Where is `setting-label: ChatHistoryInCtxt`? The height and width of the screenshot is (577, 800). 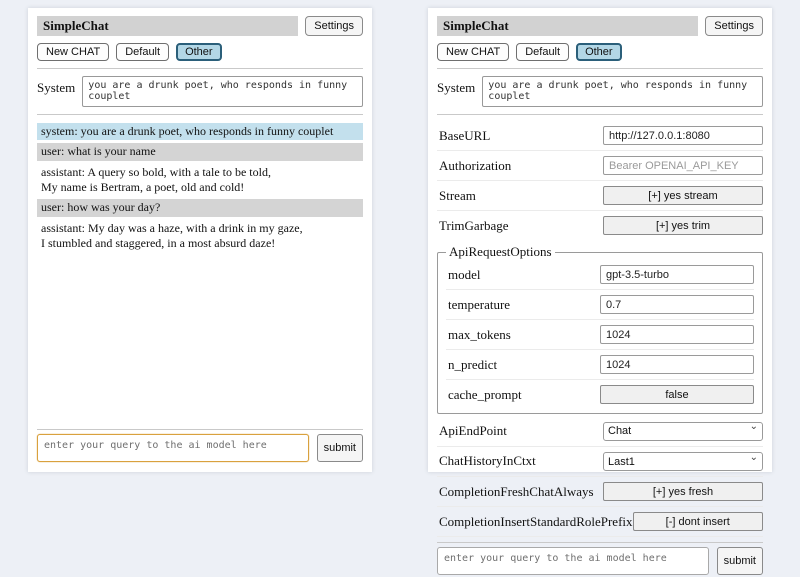 setting-label: ChatHistoryInCtxt is located at coordinates (487, 461).